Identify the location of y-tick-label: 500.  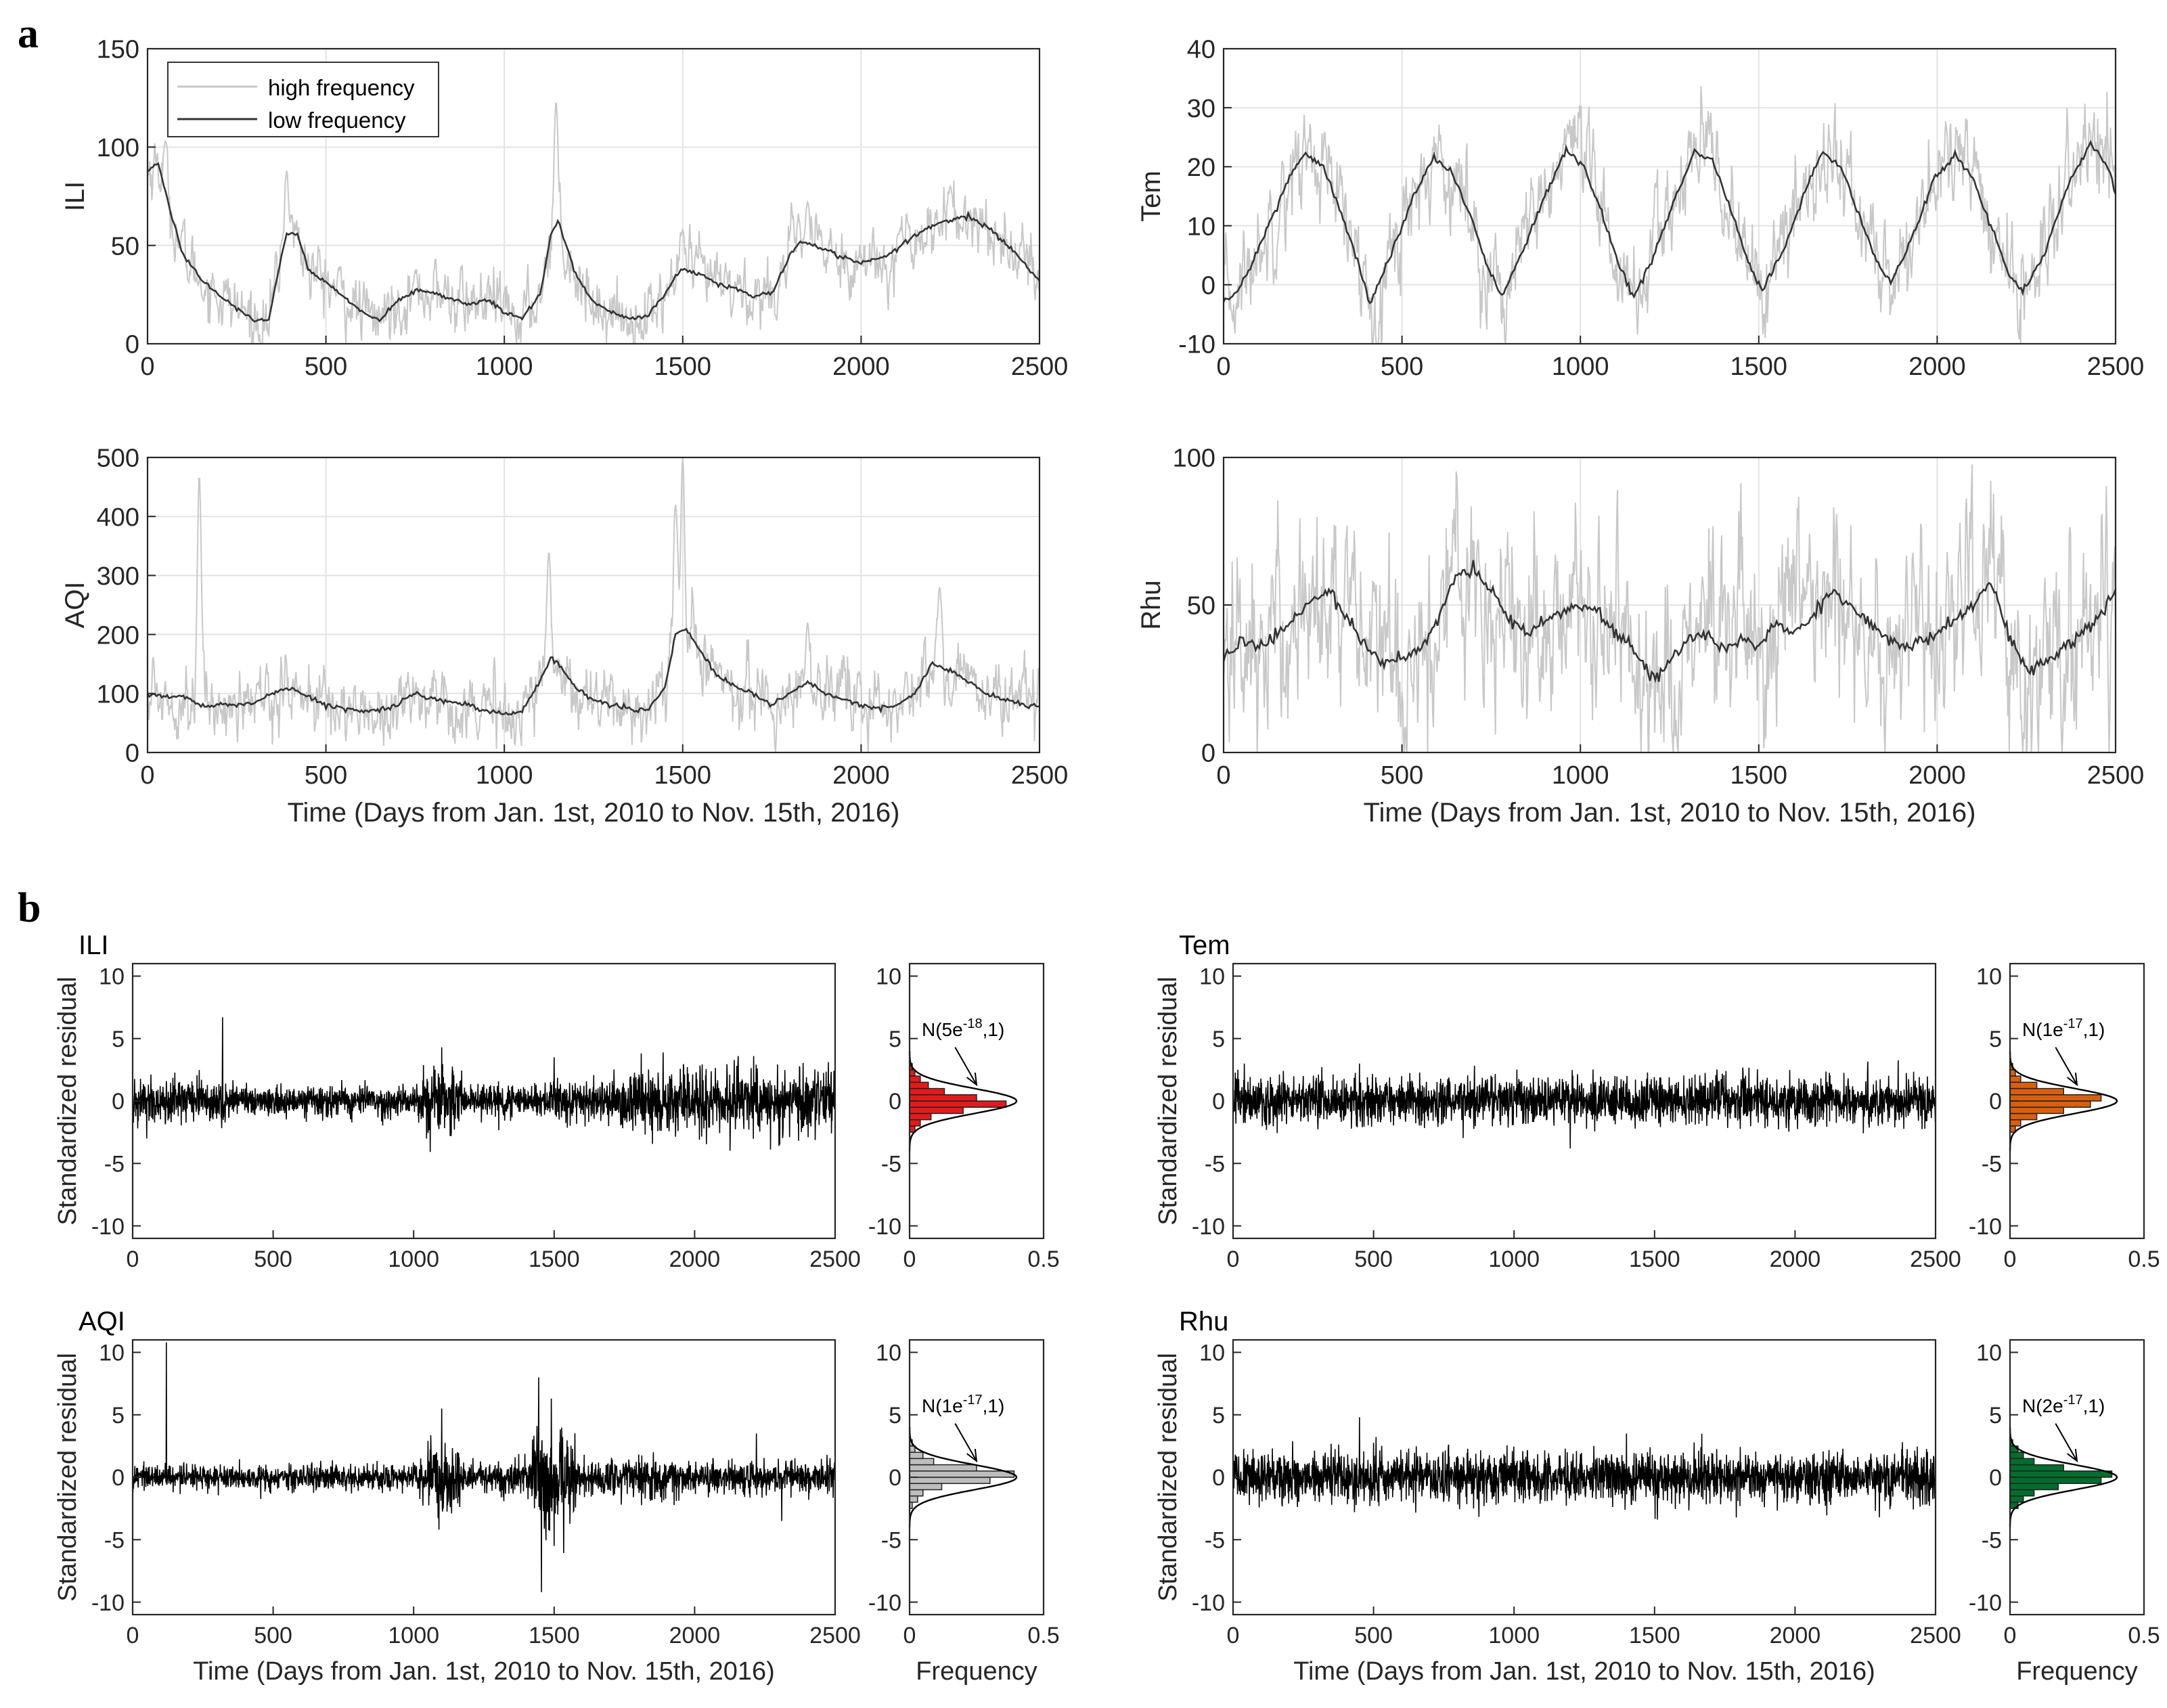
(118, 459).